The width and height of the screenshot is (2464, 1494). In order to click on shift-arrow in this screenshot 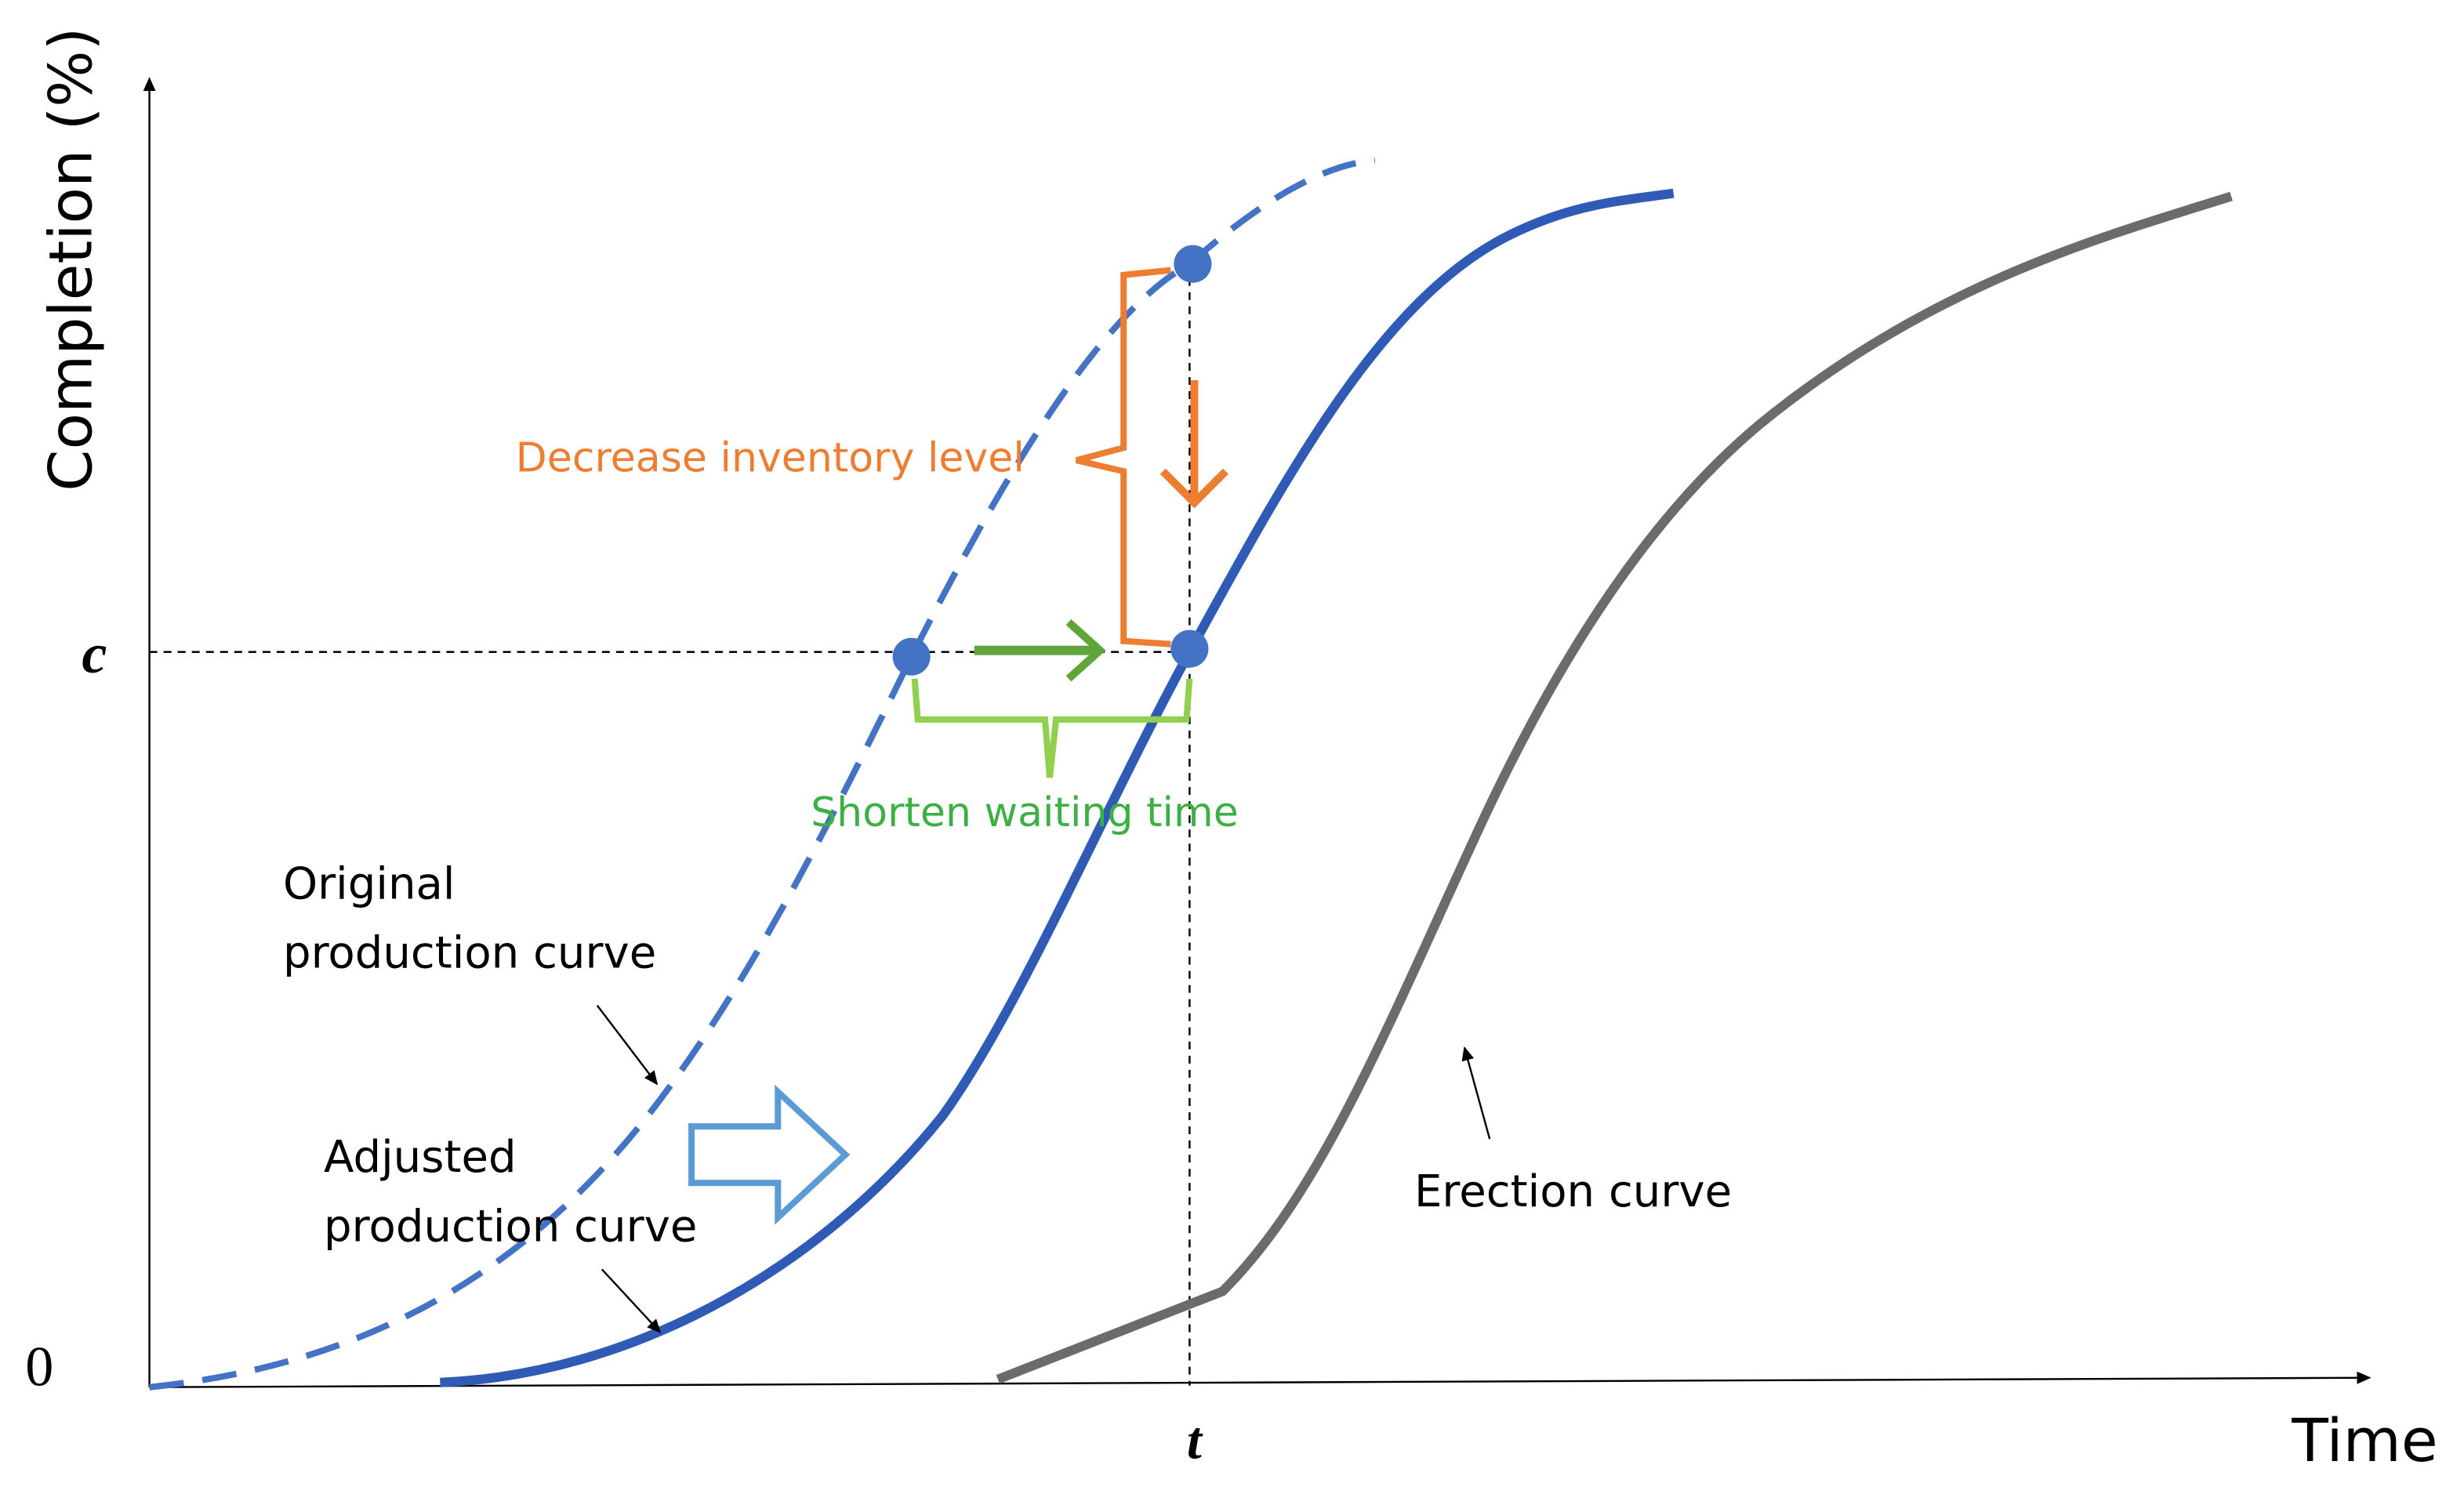, I will do `click(769, 1154)`.